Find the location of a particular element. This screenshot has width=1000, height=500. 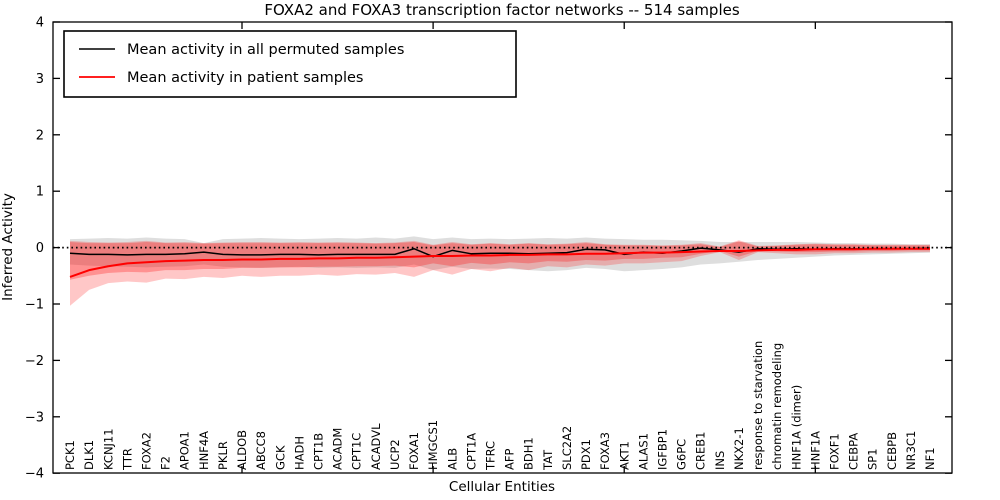

x-category-label: HMGCS1 is located at coordinates (433, 445).